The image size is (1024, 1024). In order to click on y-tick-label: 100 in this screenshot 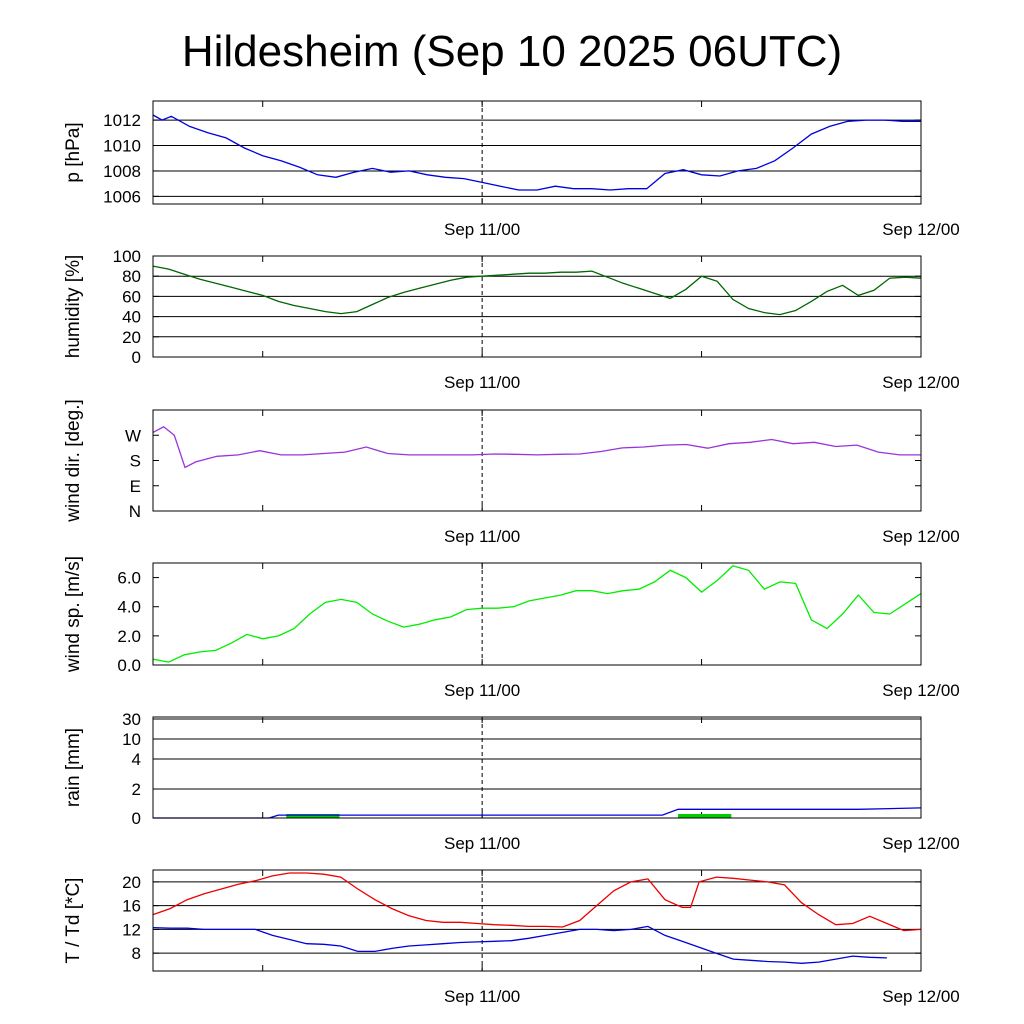, I will do `click(127, 256)`.